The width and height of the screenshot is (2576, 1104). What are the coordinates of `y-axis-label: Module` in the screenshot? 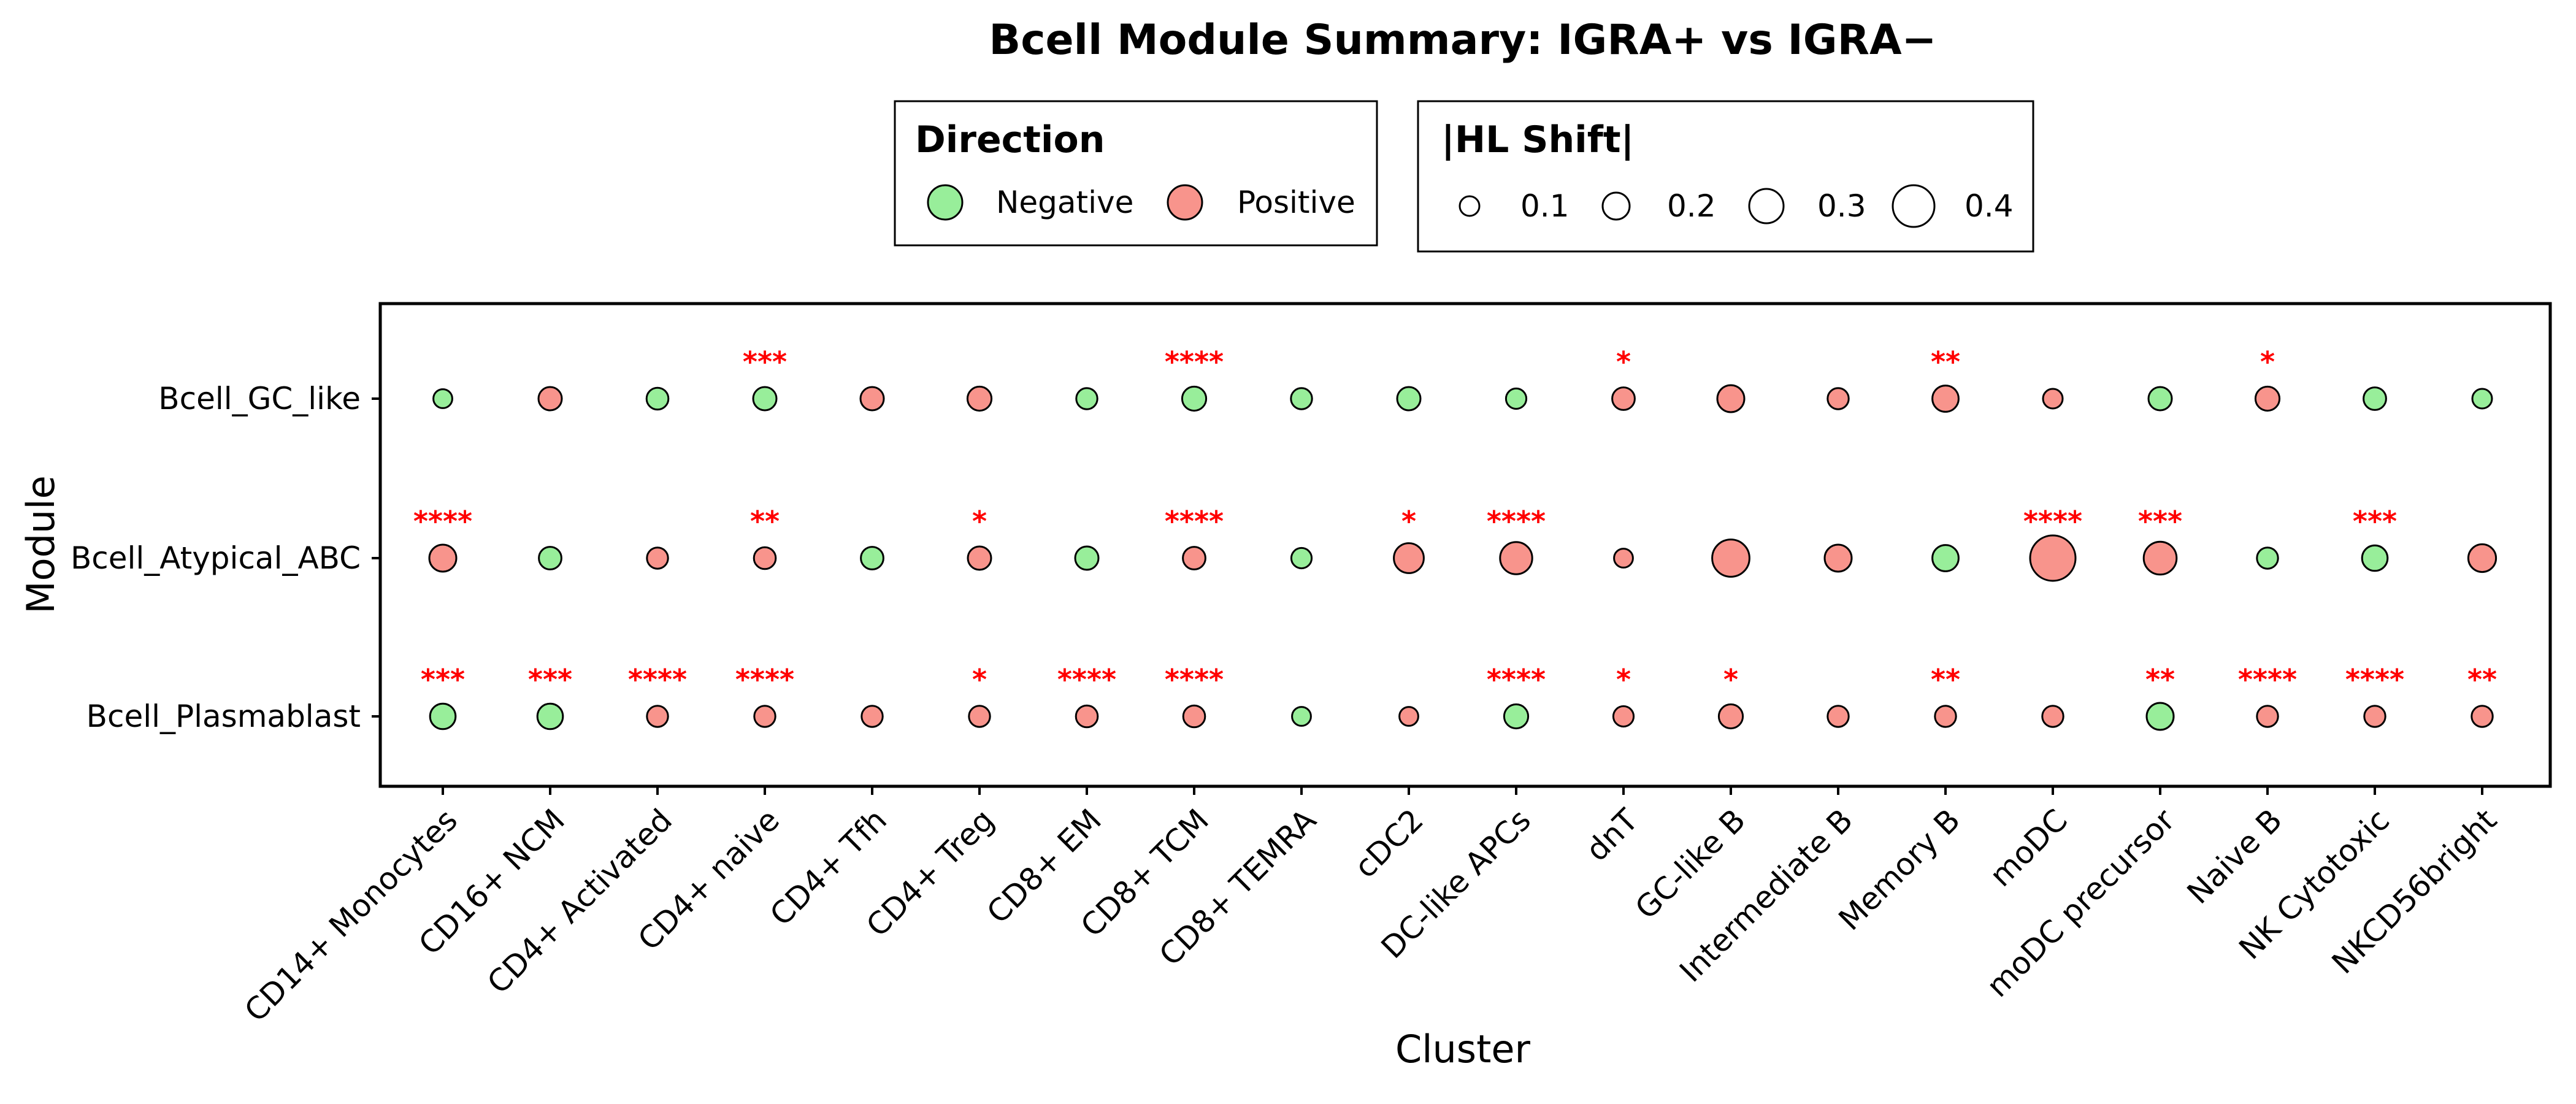 It's located at (40, 544).